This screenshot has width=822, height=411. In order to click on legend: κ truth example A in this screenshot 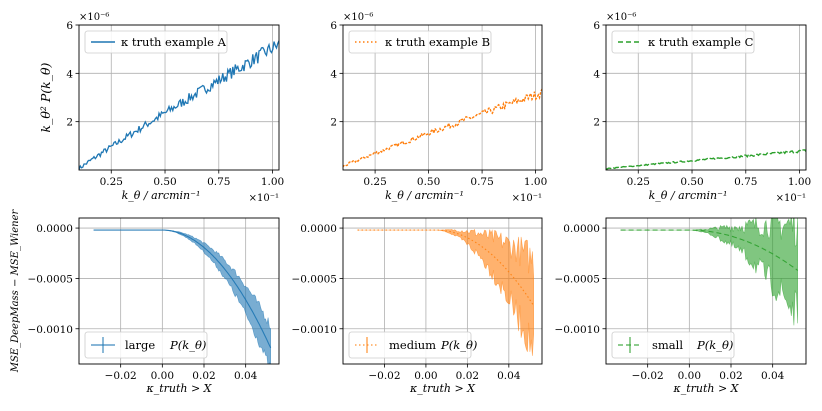, I will do `click(156, 42)`.